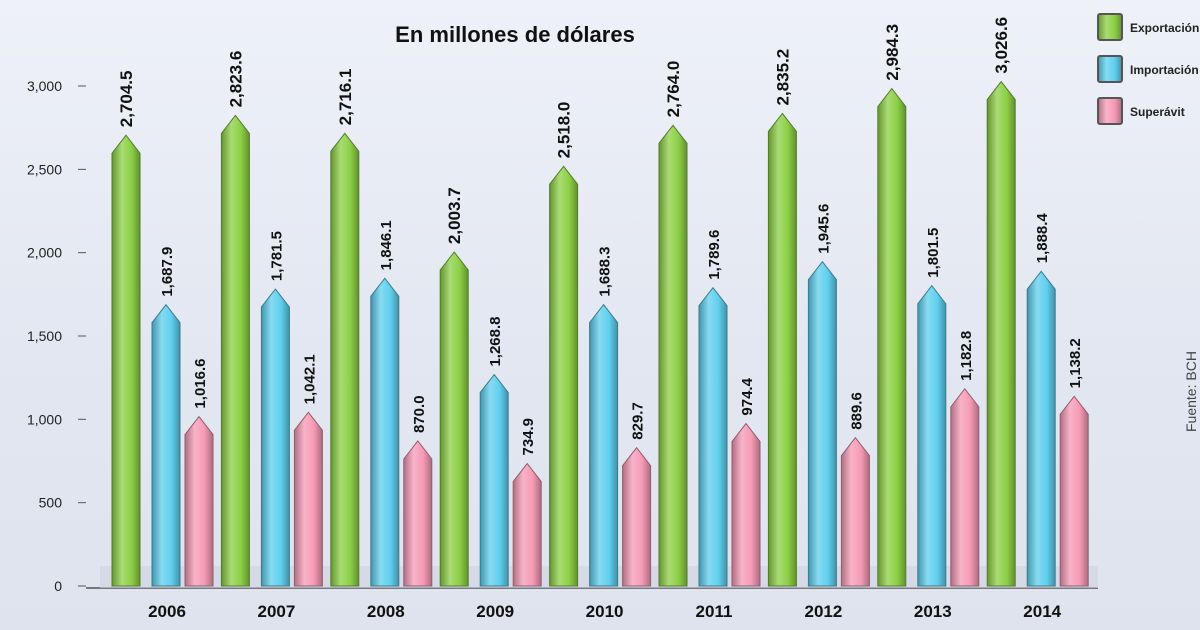 The image size is (1200, 630). I want to click on data-label: 2,984.3, so click(892, 52).